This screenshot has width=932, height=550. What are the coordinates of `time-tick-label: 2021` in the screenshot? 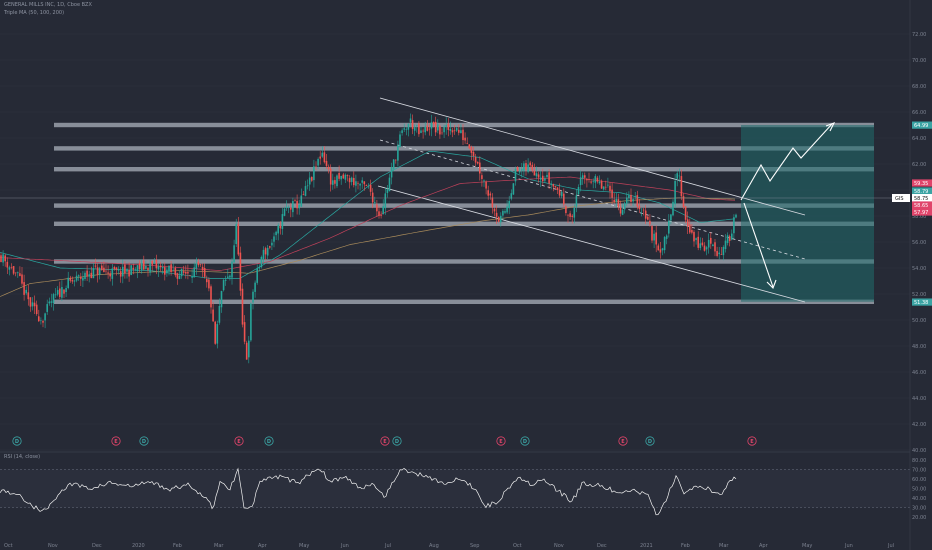 It's located at (646, 546).